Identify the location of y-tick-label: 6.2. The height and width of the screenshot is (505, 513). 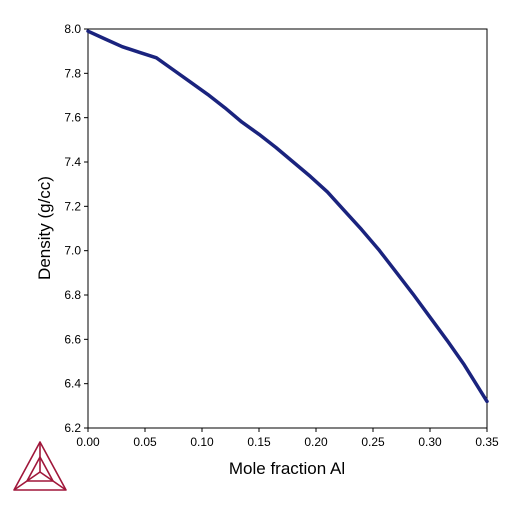
(72, 428).